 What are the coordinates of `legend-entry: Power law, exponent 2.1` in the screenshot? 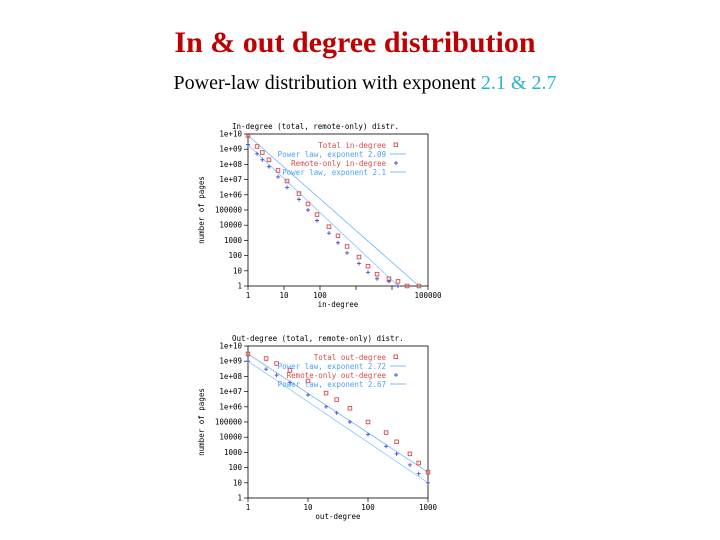 It's located at (334, 172).